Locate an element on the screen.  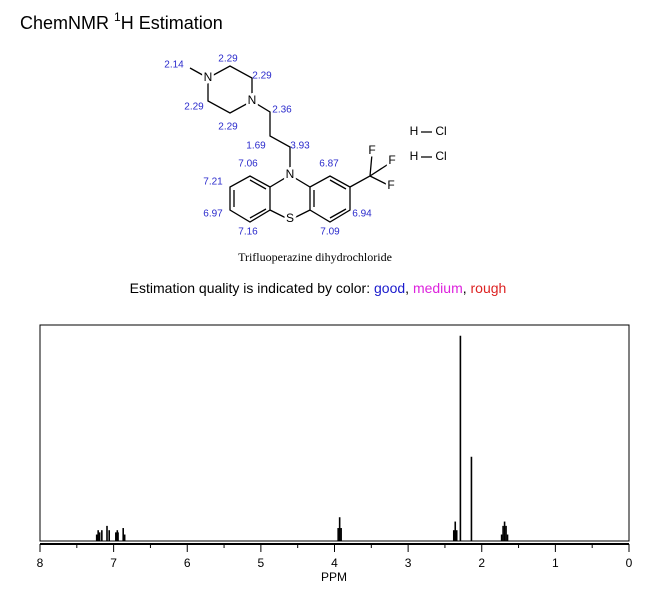
atom-label: S is located at coordinates (290, 218).